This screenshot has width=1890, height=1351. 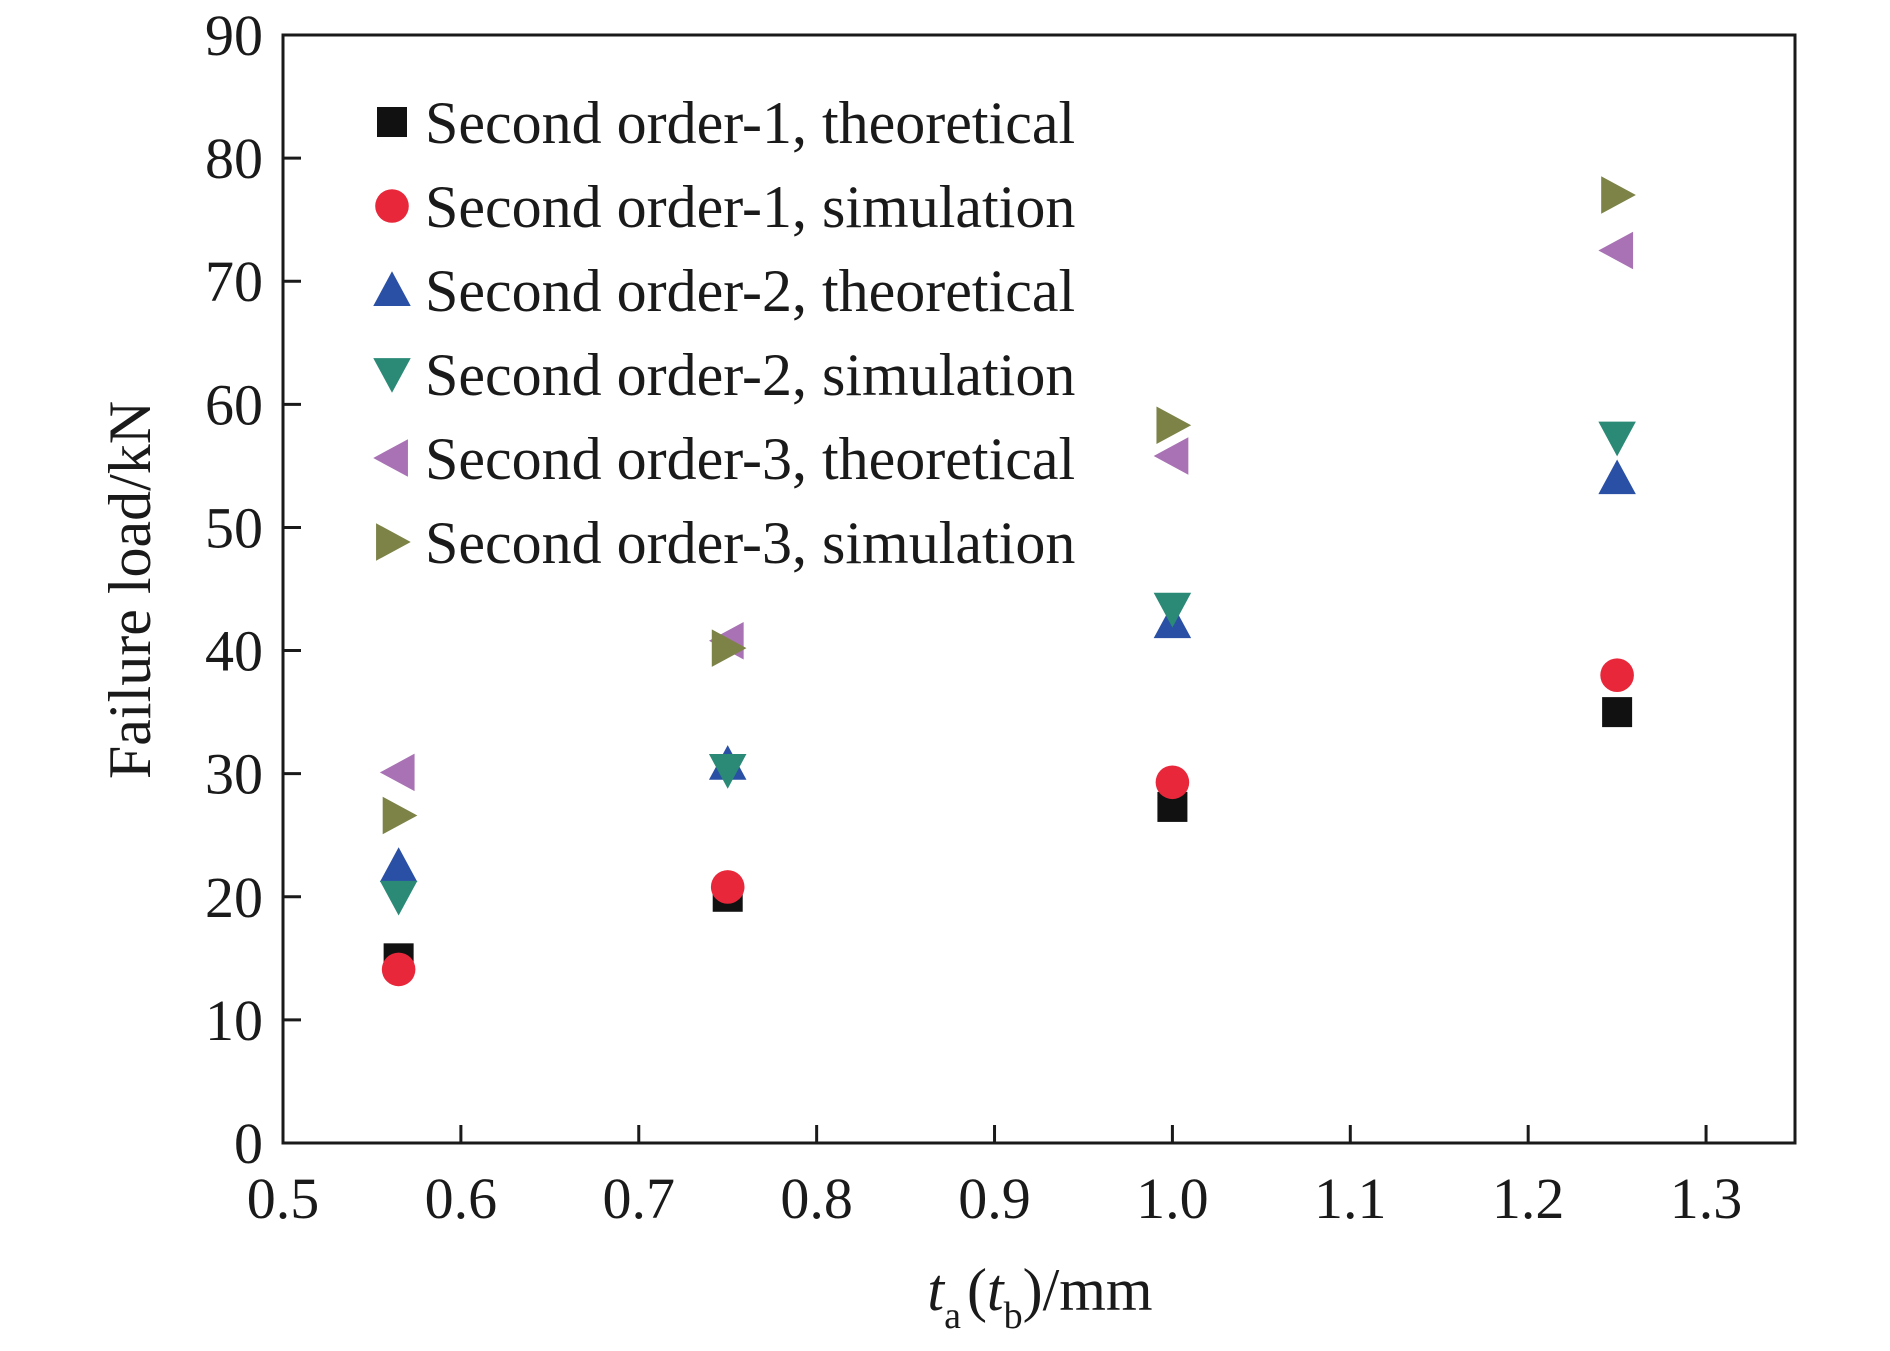 What do you see at coordinates (750, 291) in the screenshot?
I see `legend-label: Second order-2, theoretical` at bounding box center [750, 291].